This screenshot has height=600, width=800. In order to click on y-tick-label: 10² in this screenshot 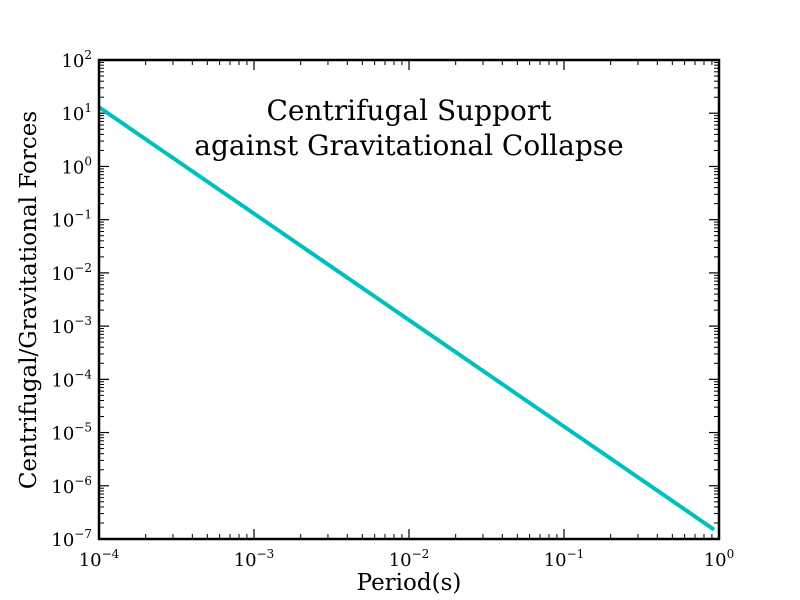, I will do `click(76, 60)`.